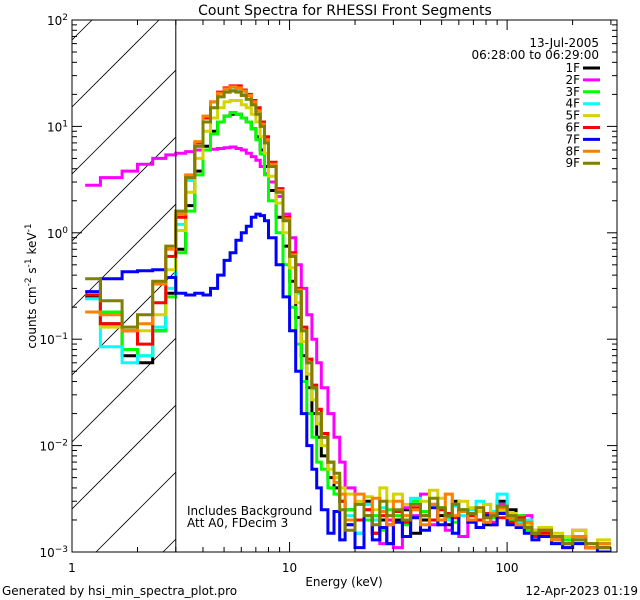 This screenshot has height=600, width=640. Describe the element at coordinates (572, 92) in the screenshot. I see `legend-label-3F: 3F` at that location.